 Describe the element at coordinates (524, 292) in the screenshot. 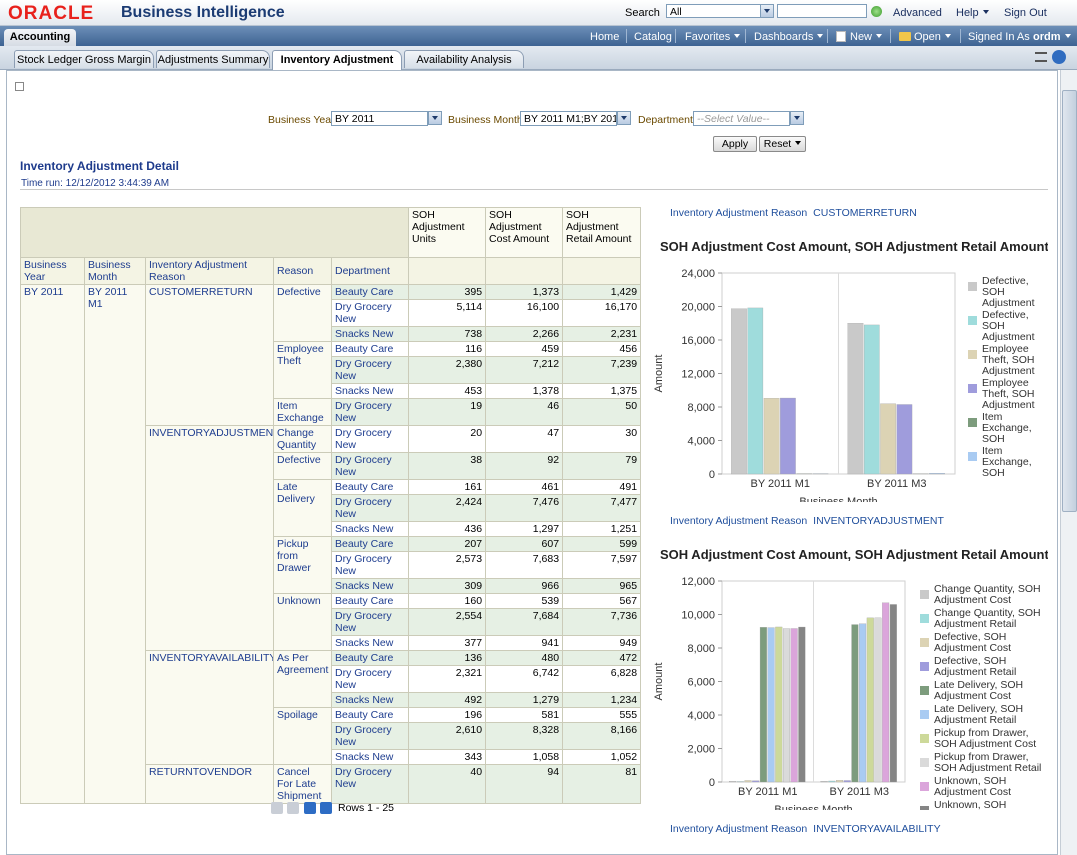

I see `measure-cell: 1,373` at that location.